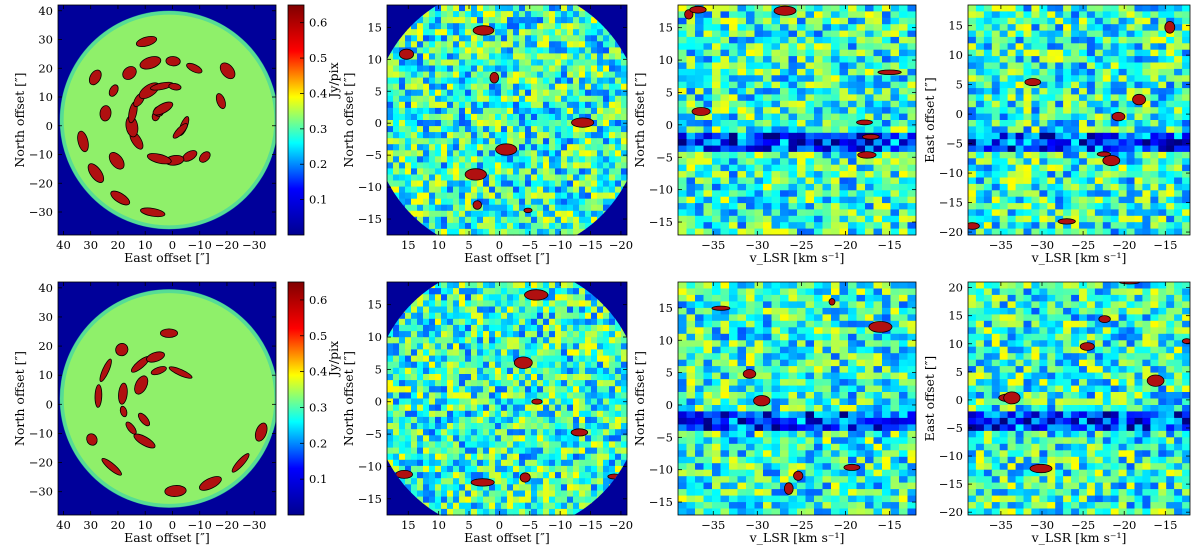  I want to click on x-tick-label: −15, so click(889, 245).